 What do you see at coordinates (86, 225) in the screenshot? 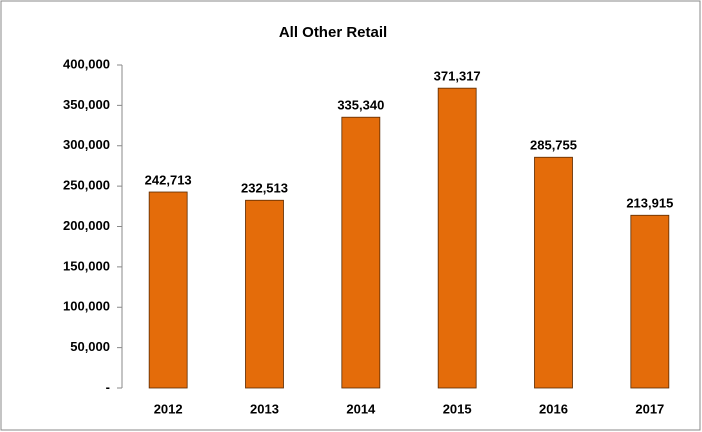
I see `y-tick-label: 200,000` at bounding box center [86, 225].